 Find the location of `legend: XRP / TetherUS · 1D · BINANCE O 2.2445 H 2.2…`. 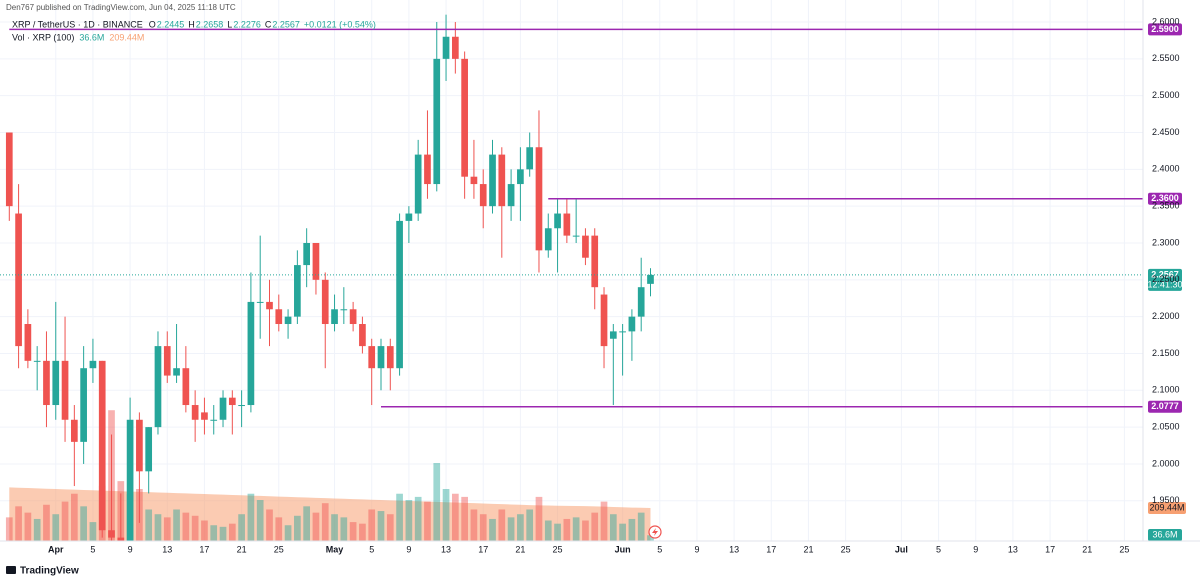

legend: XRP / TetherUS · 1D · BINANCE O 2.2445 H 2.2… is located at coordinates (194, 30).